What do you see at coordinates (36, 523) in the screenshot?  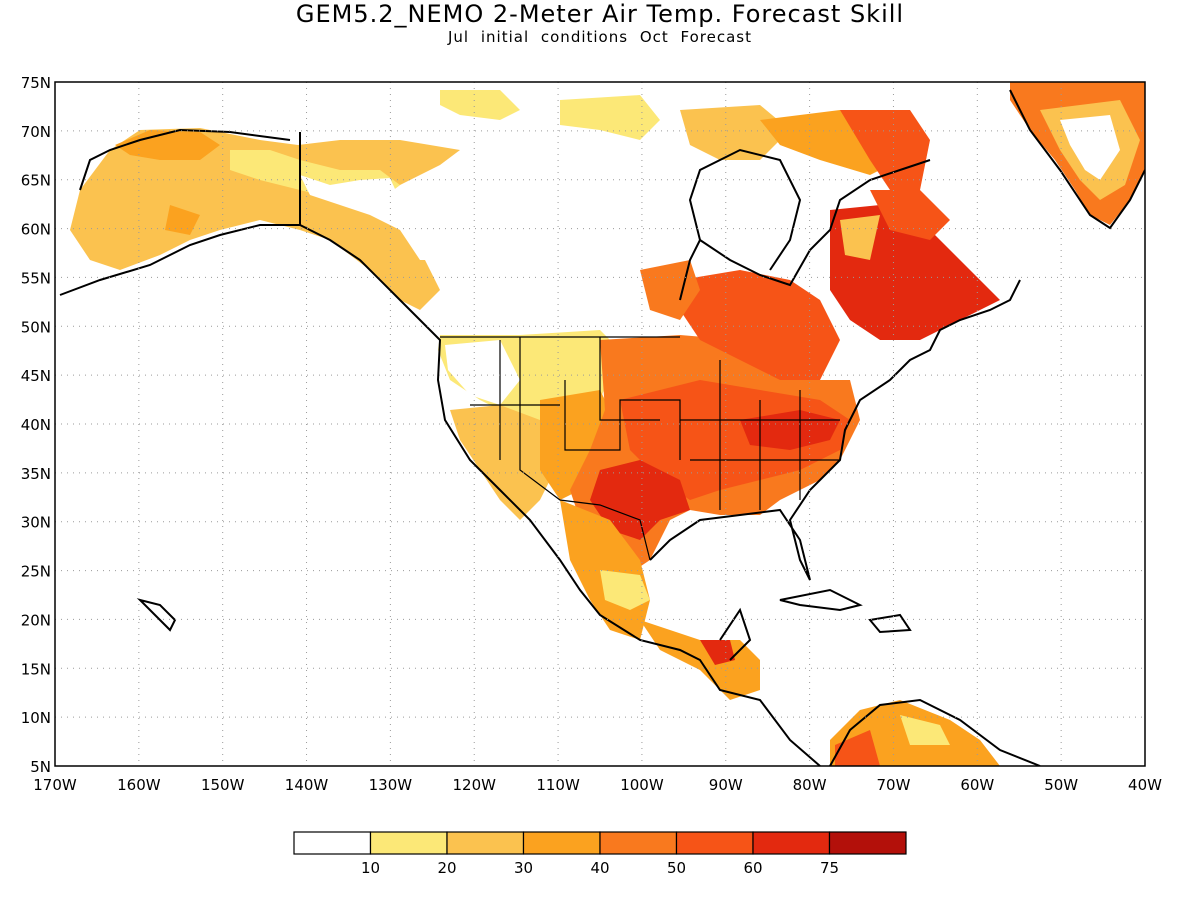 I see `lat-tick-label: 30N` at bounding box center [36, 523].